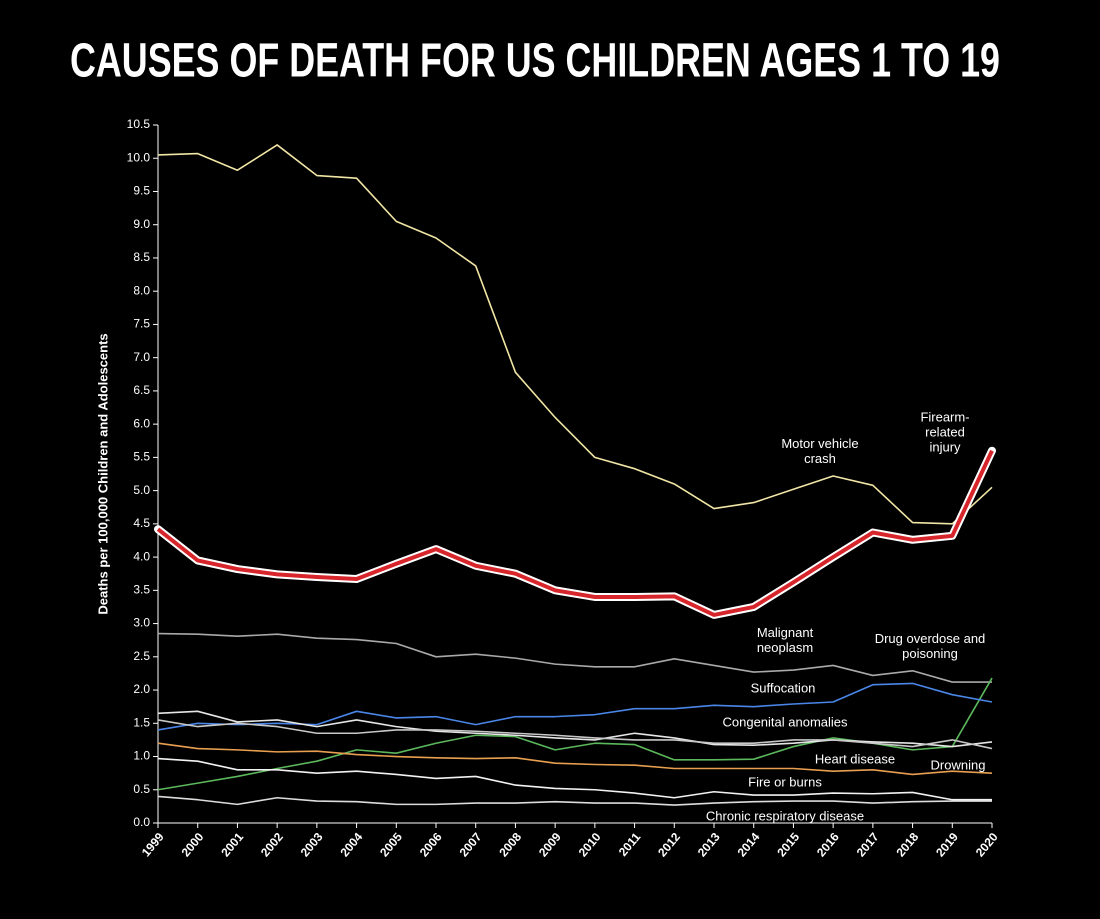 This screenshot has width=1100, height=919. What do you see at coordinates (139, 124) in the screenshot?
I see `y-tick-label: 10.5` at bounding box center [139, 124].